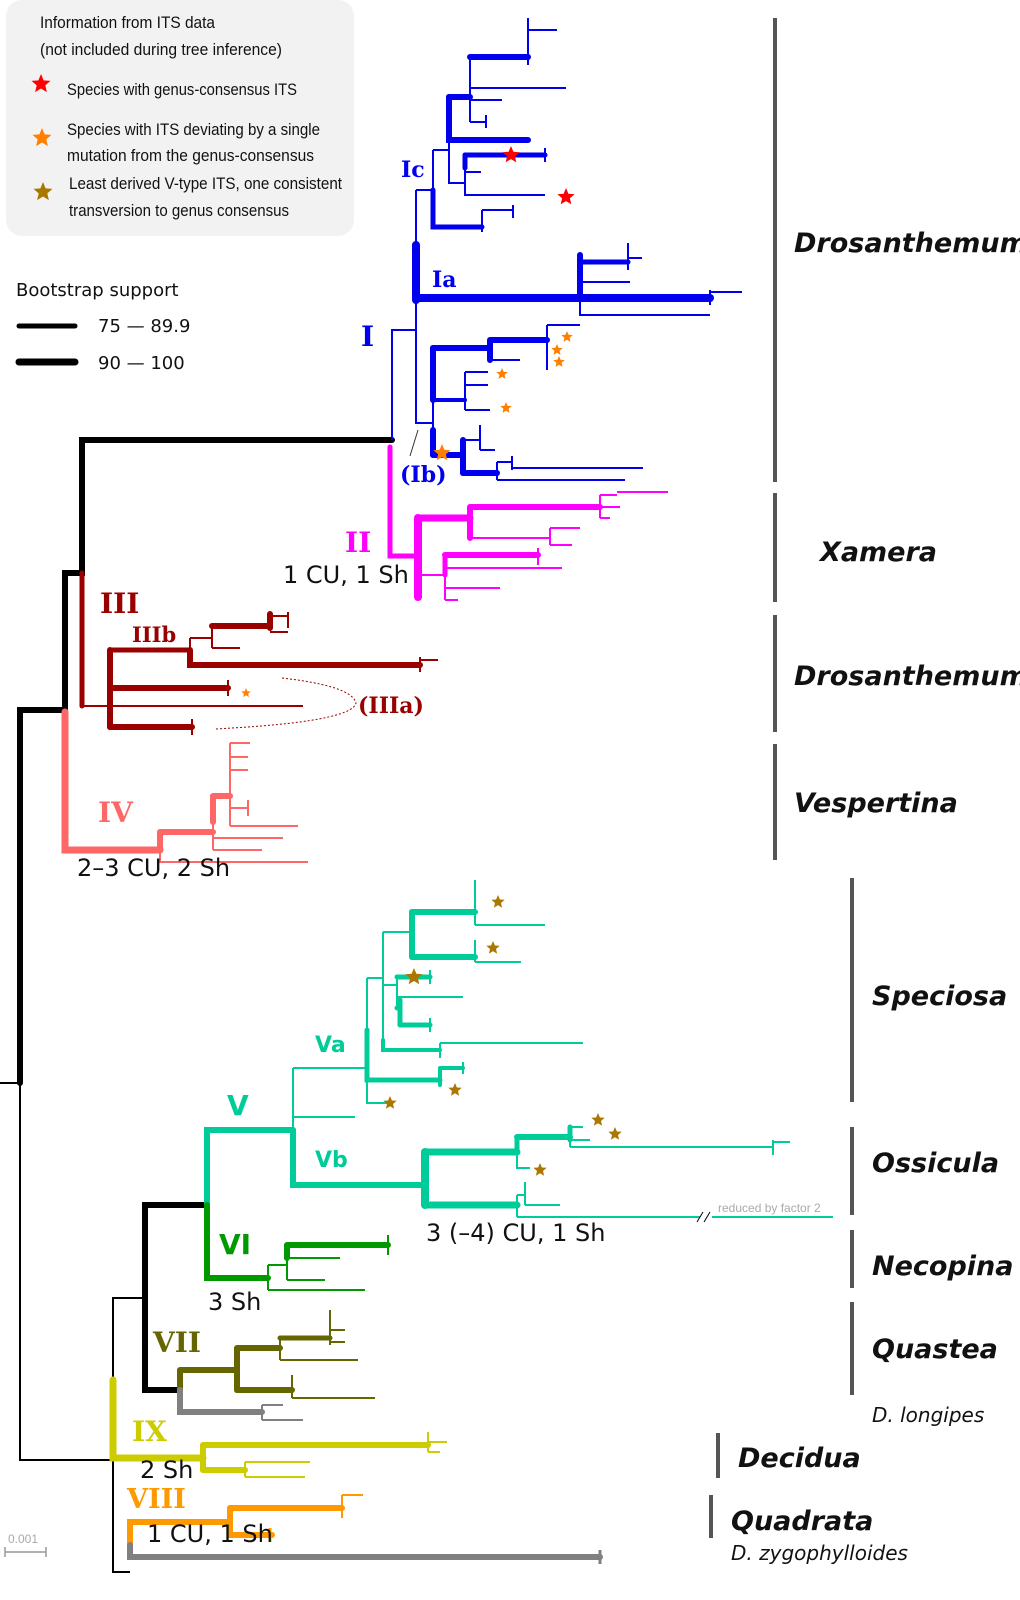 This screenshot has width=1020, height=1600. I want to click on group-label-quastea: Quastea, so click(935, 1349).